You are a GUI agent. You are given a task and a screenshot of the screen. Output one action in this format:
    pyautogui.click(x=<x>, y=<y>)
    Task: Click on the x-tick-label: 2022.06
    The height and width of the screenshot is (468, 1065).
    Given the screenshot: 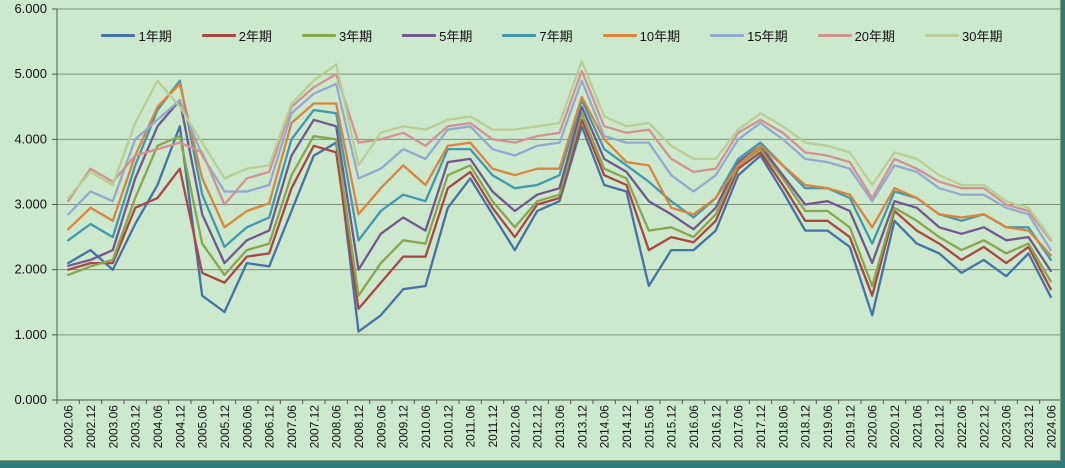 What is the action you would take?
    pyautogui.click(x=962, y=427)
    